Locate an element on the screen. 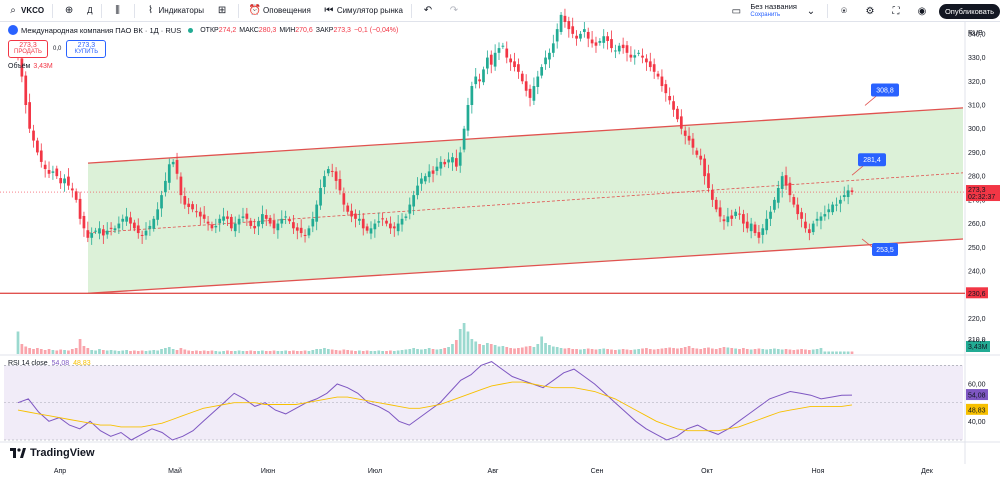  compare-button: ⊕ is located at coordinates (69, 11).